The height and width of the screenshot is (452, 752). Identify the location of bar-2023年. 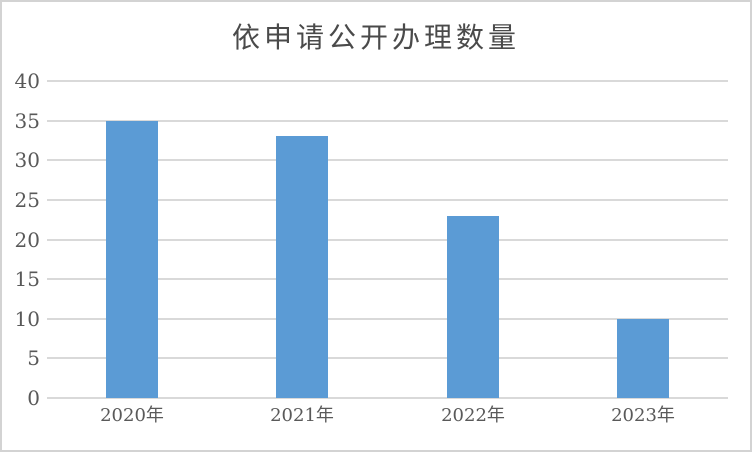
(643, 358).